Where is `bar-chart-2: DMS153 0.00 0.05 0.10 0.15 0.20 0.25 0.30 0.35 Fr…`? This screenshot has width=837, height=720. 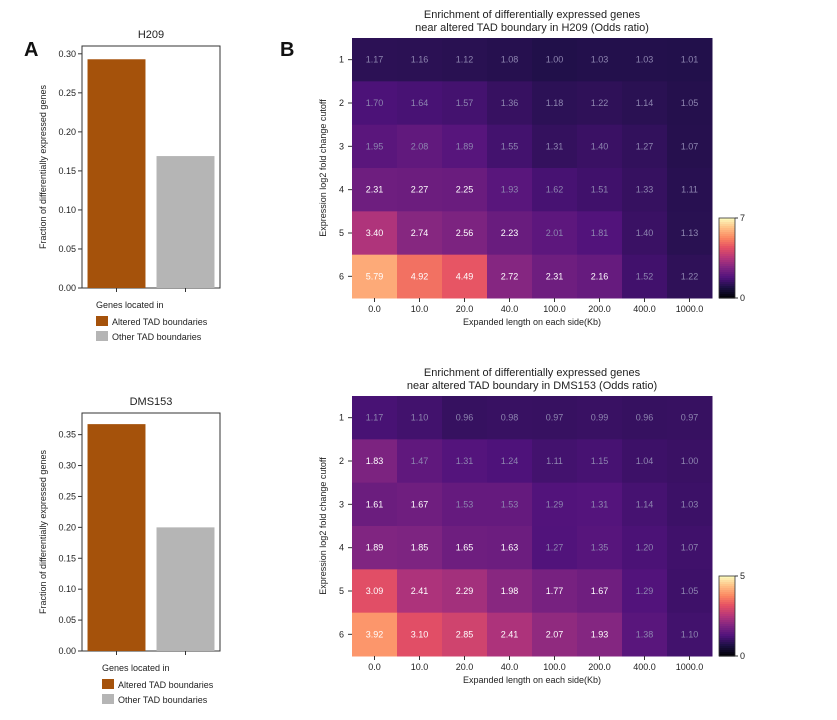
bar-chart-2: DMS153 0.00 0.05 0.10 0.15 0.20 0.25 0.30 0.35 Fr… is located at coordinates (129, 550).